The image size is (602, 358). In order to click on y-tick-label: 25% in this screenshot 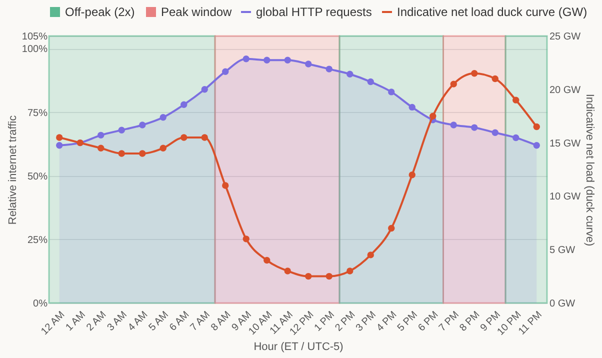, I will do `click(37, 240)`.